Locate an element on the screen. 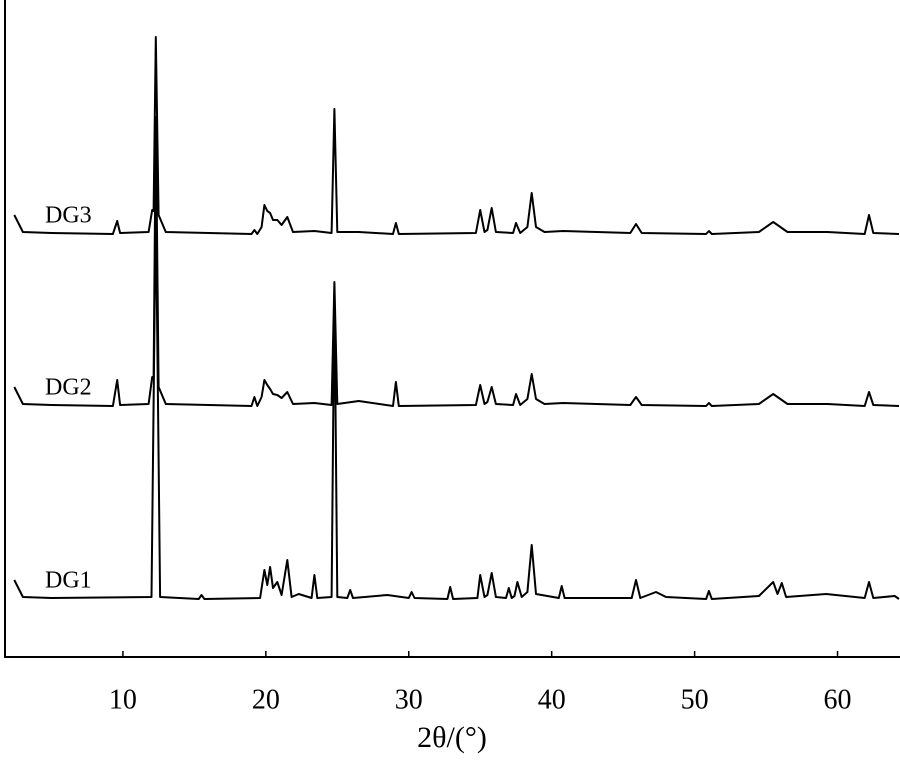 The image size is (900, 763). series-label: DG2 is located at coordinates (68, 388).